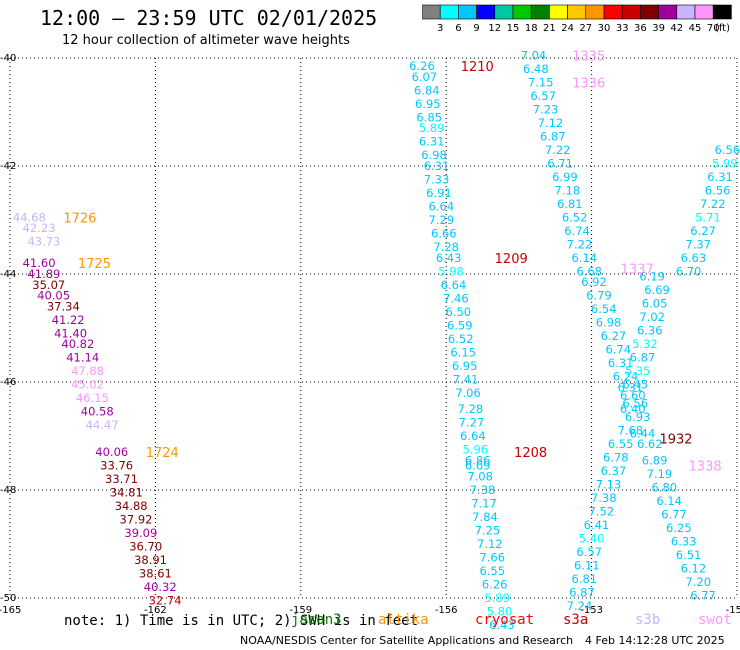  Describe the element at coordinates (530, 453) in the screenshot. I see `pass-time-label: 1208` at that location.